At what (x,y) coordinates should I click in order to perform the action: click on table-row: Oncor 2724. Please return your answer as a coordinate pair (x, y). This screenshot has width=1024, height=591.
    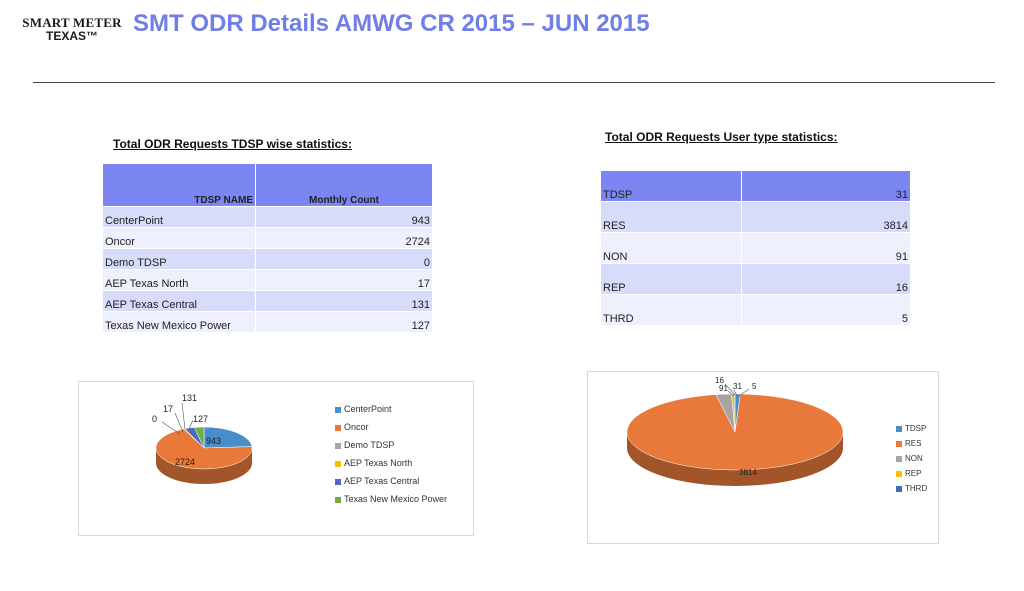
    Looking at the image, I should click on (267, 238).